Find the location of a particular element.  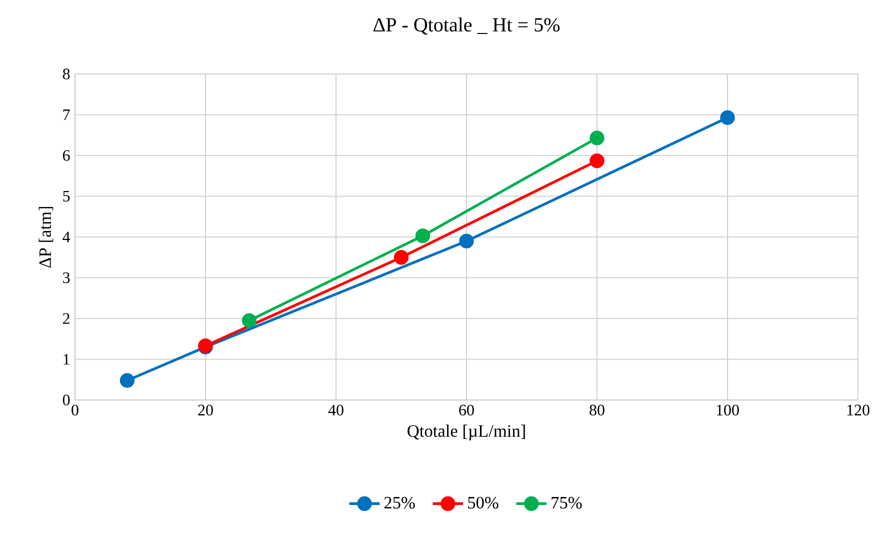

y-axis-title: ΔP [atm] is located at coordinates (46, 237).